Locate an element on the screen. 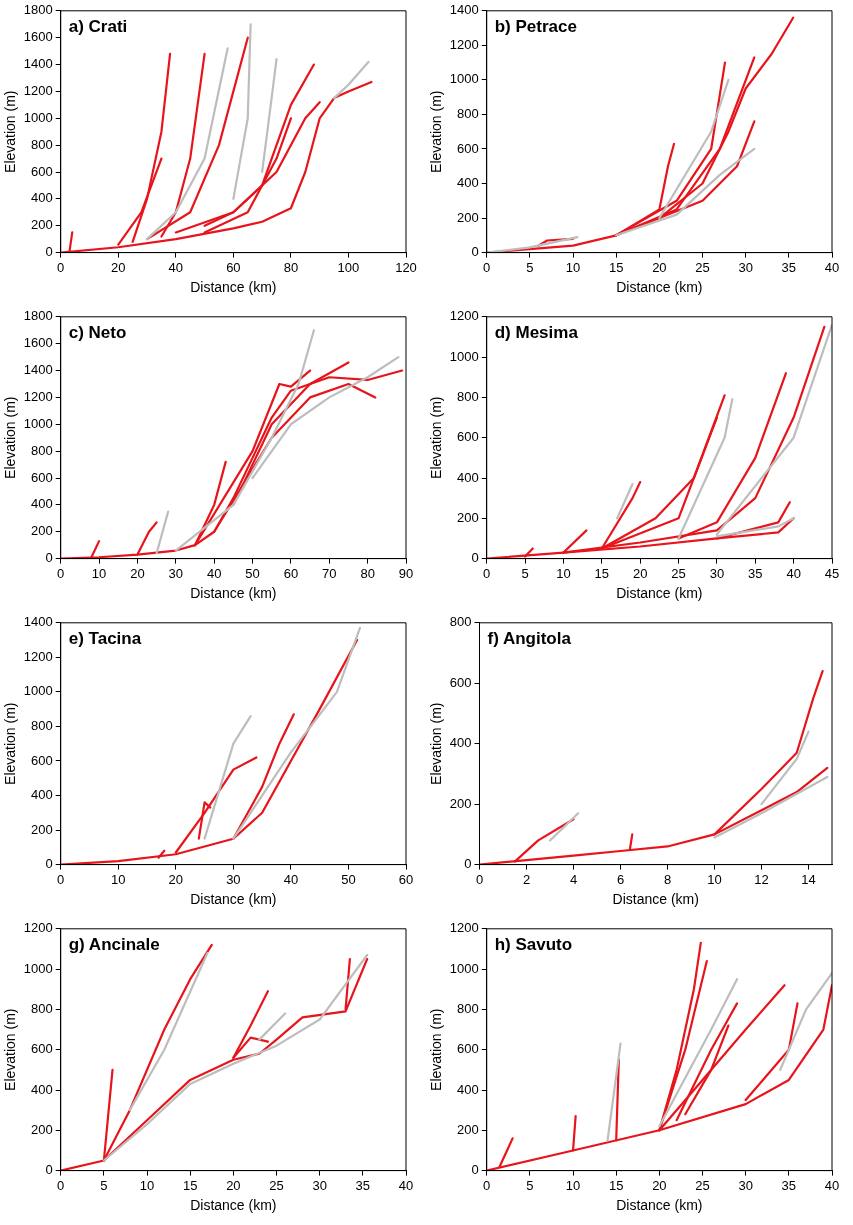  chart-title: a) Crati is located at coordinates (98, 26).